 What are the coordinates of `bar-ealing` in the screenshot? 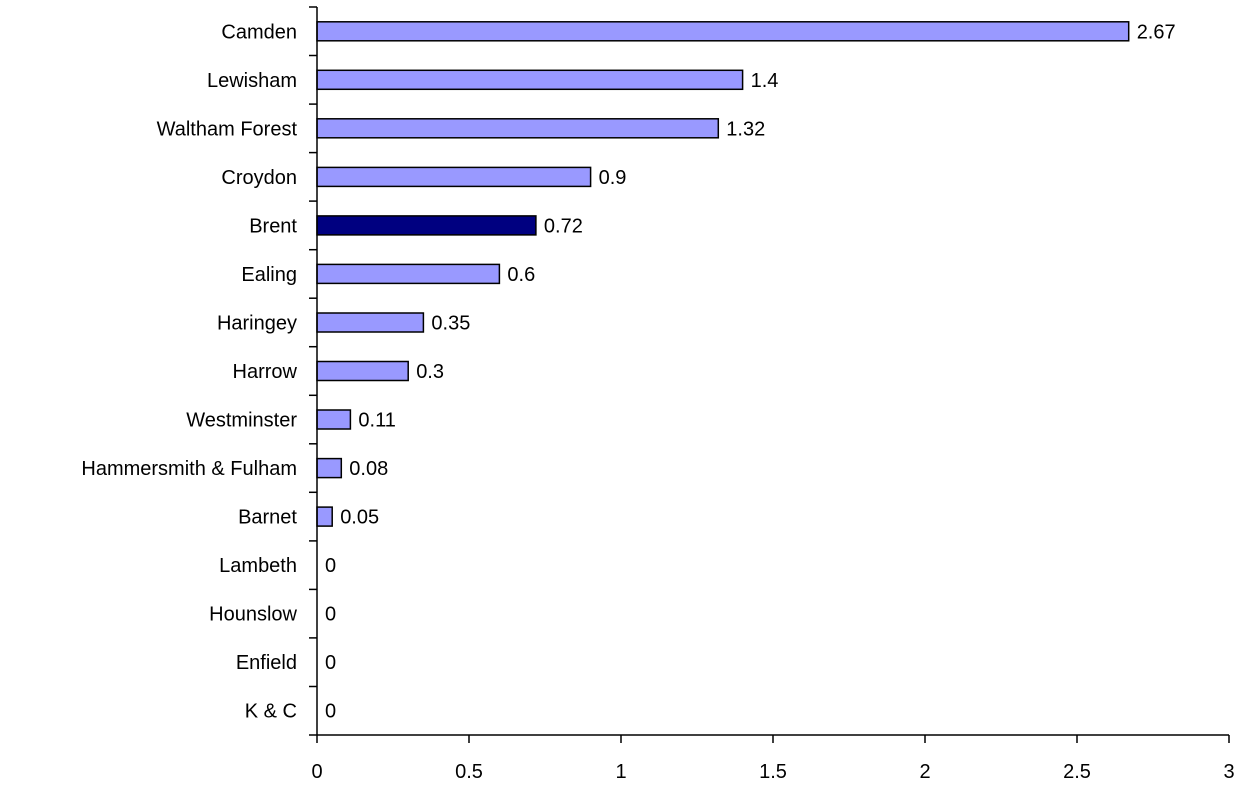 It's located at (408, 274).